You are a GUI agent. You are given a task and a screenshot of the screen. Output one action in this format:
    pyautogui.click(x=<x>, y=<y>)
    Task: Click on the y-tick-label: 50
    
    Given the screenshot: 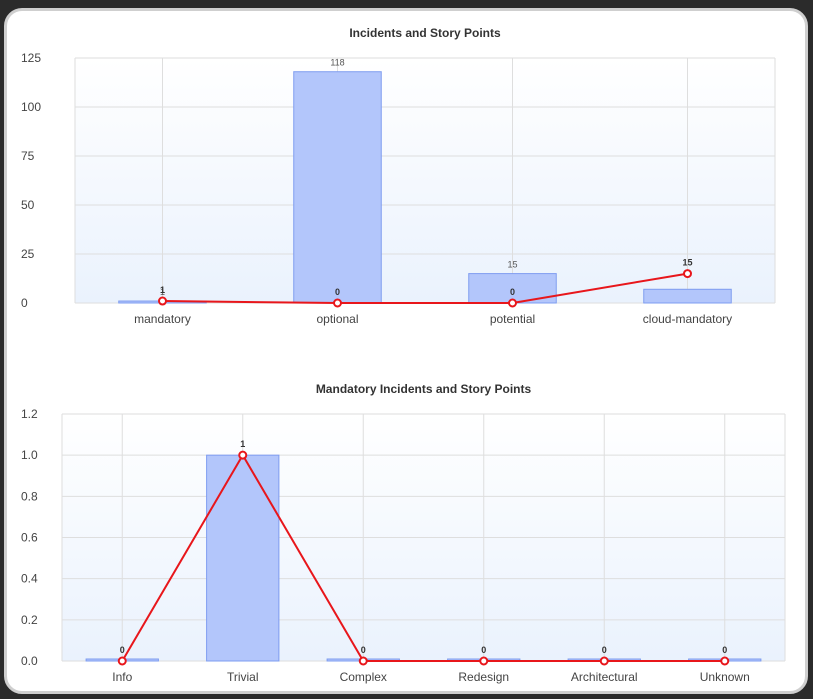 What is the action you would take?
    pyautogui.click(x=28, y=205)
    